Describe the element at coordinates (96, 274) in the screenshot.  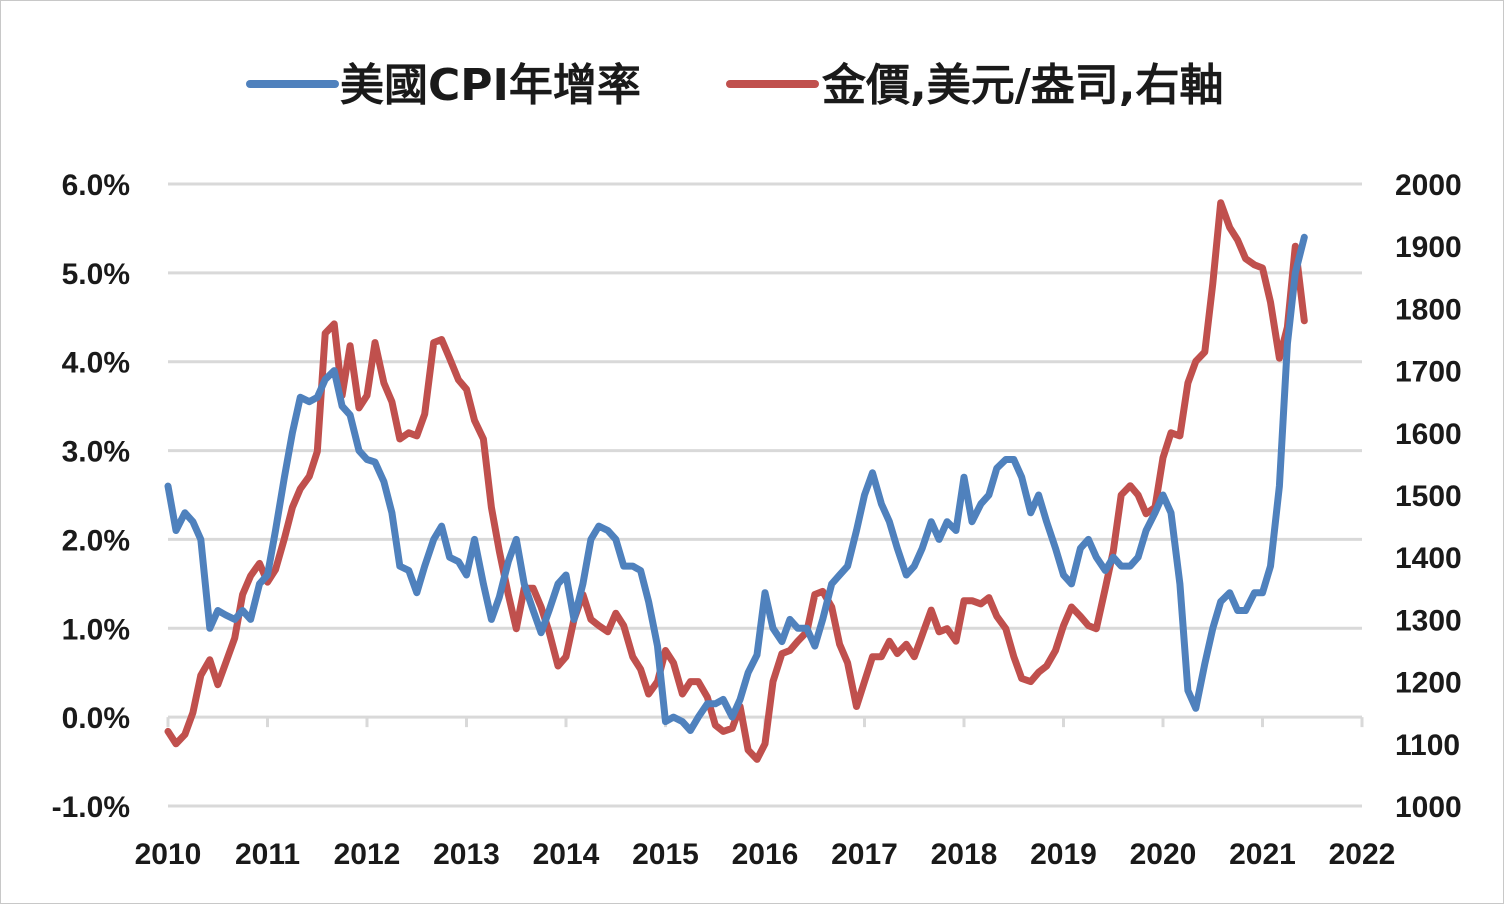
I see `y-left-tick-label: 5.0%` at that location.